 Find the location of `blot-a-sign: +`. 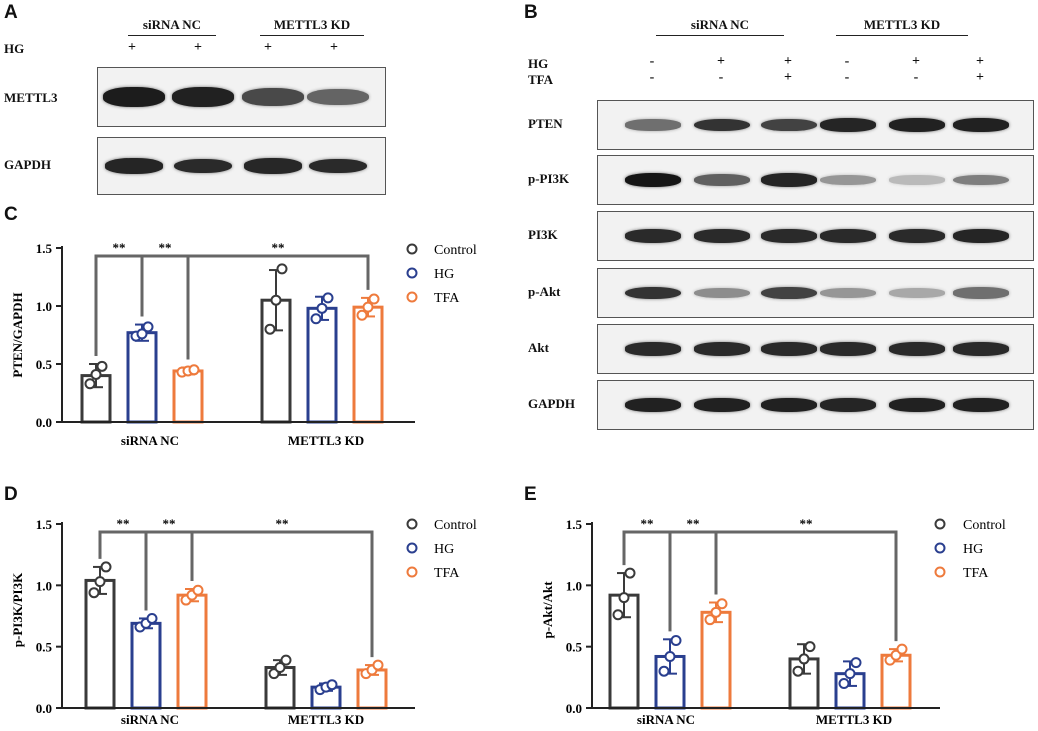

blot-a-sign: + is located at coordinates (198, 47).